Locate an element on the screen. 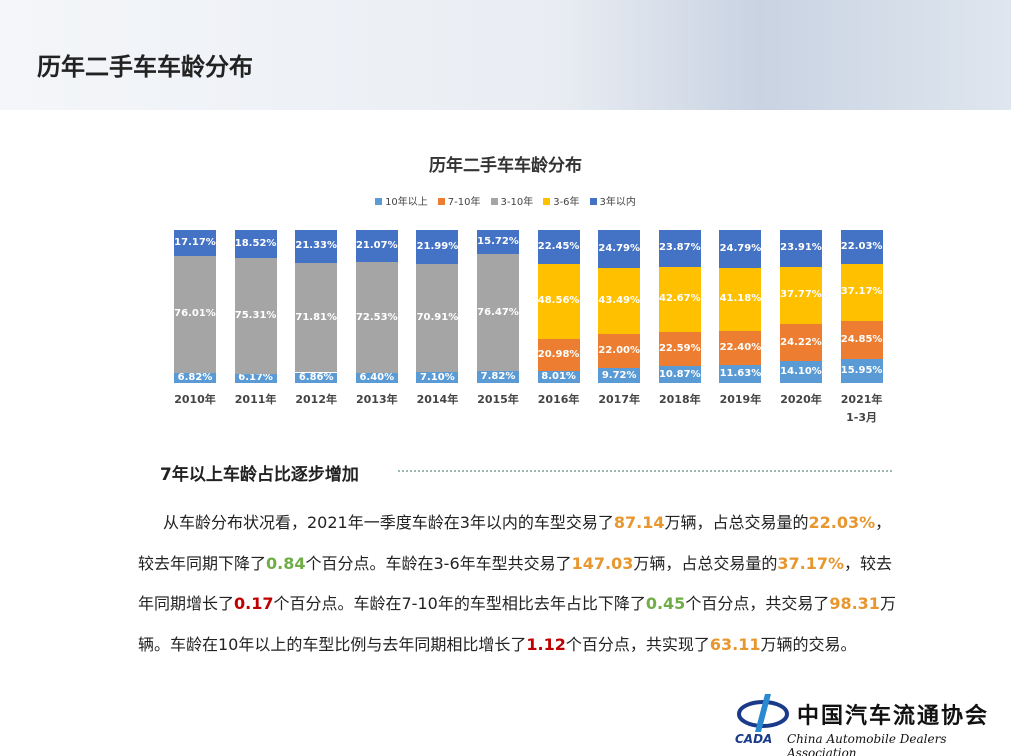 Image resolution: width=1011 pixels, height=756 pixels. value-label: 21.33% is located at coordinates (316, 246).